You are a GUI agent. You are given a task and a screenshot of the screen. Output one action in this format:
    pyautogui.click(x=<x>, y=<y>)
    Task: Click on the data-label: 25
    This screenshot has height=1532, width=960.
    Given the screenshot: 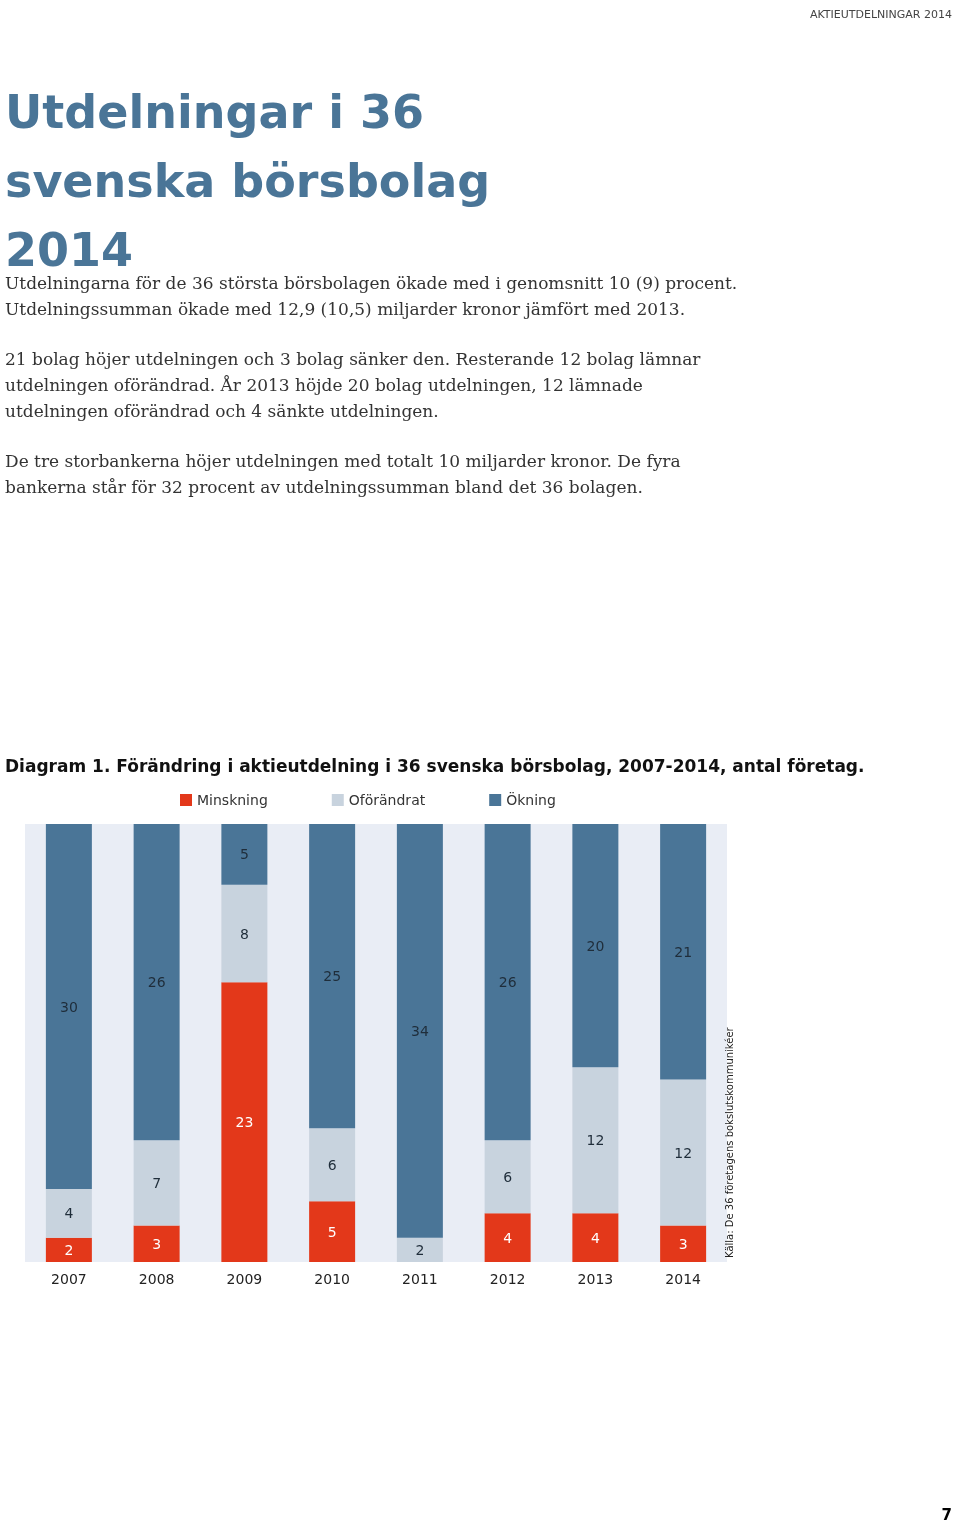 What is the action you would take?
    pyautogui.click(x=332, y=976)
    